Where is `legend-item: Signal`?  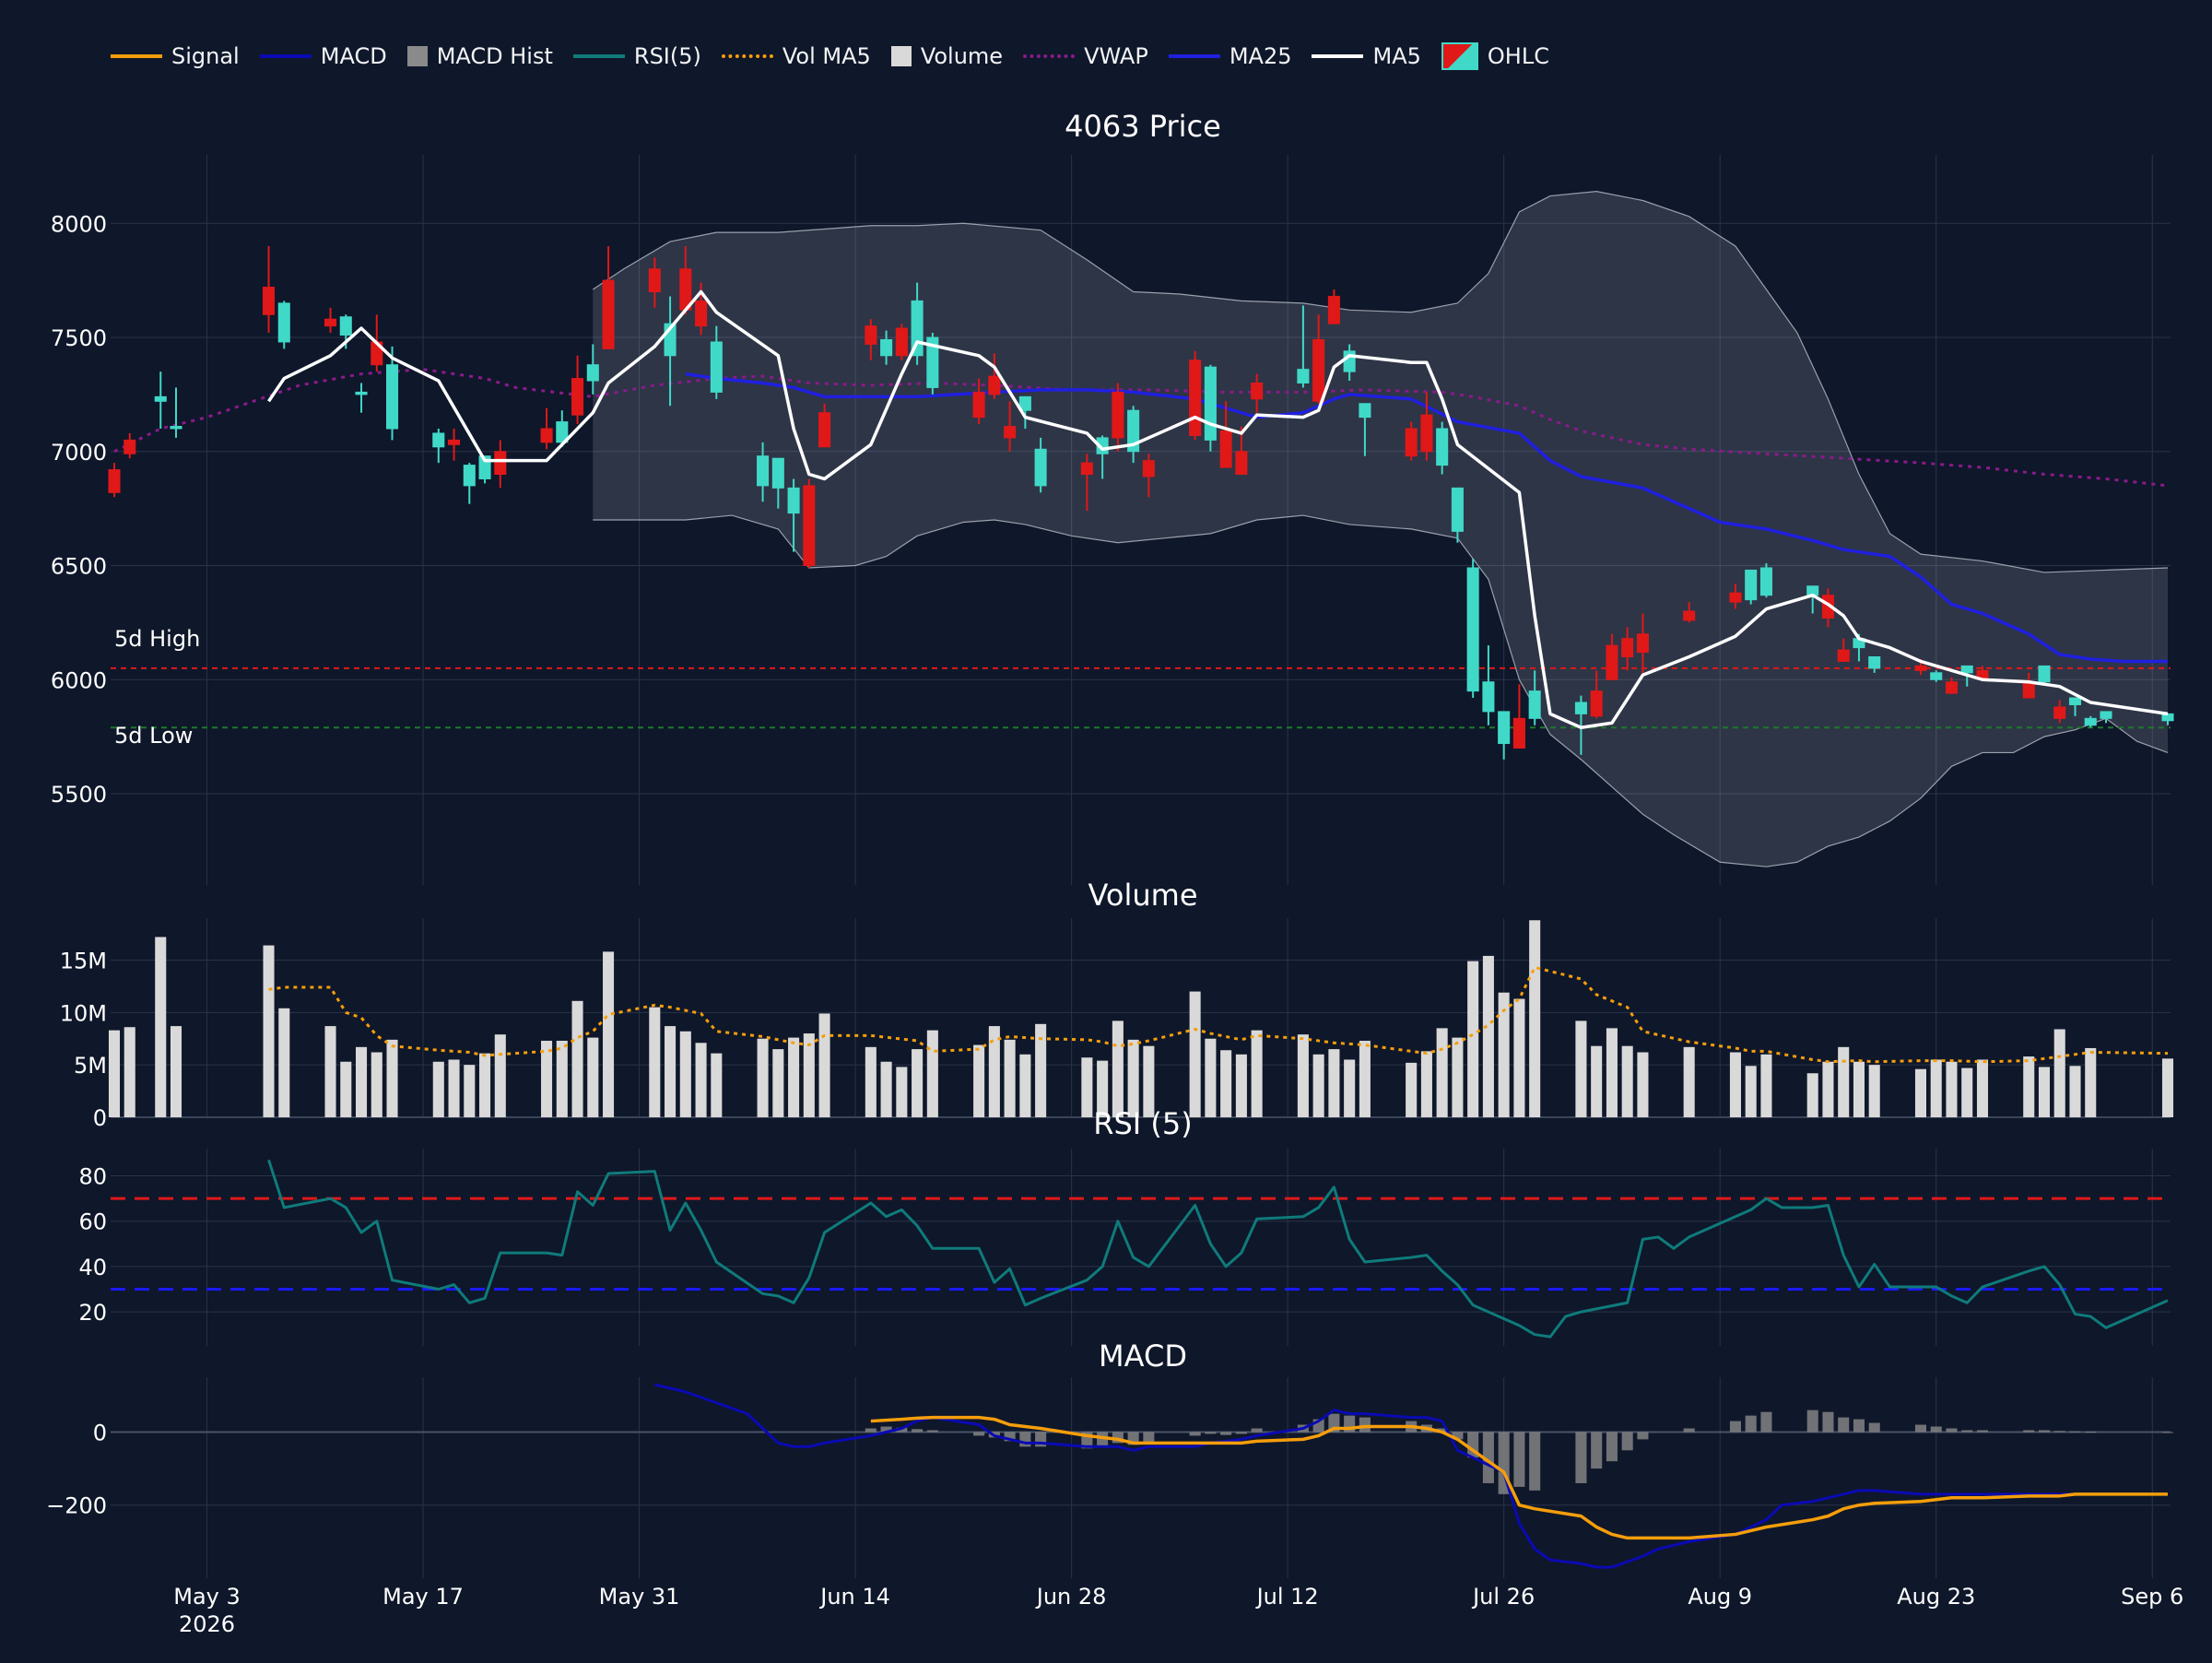 legend-item: Signal is located at coordinates (175, 56).